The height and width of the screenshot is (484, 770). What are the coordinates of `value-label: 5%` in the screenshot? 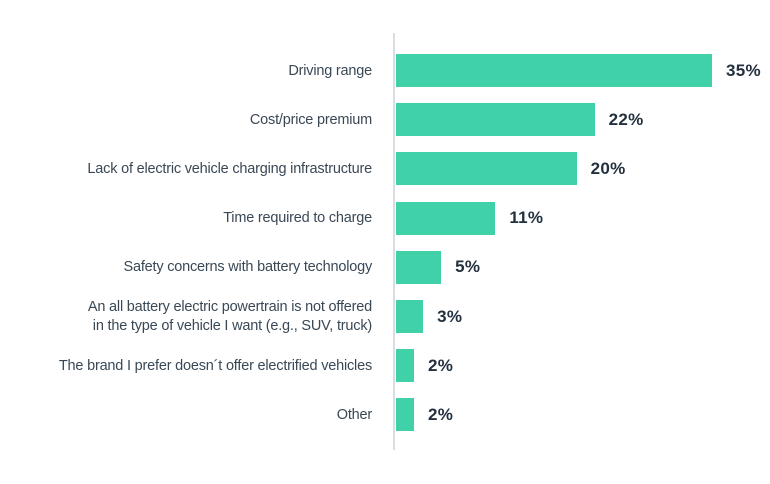 It's located at (468, 267).